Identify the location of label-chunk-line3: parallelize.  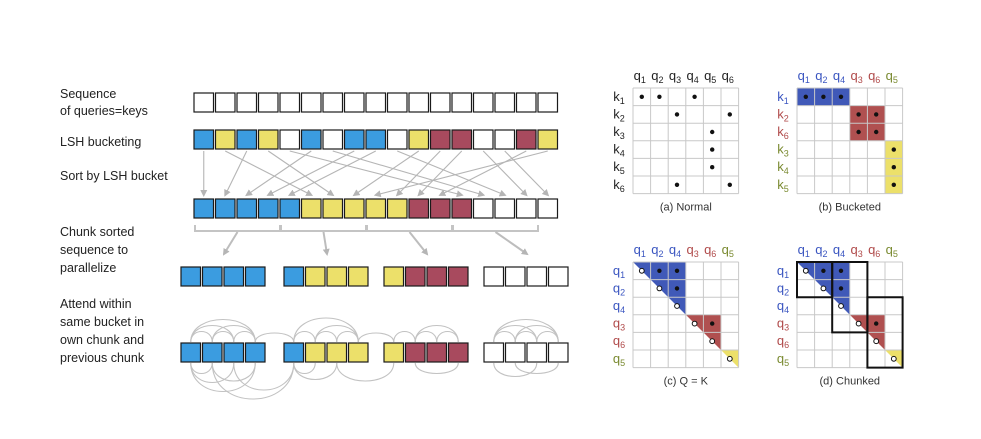
(88, 268).